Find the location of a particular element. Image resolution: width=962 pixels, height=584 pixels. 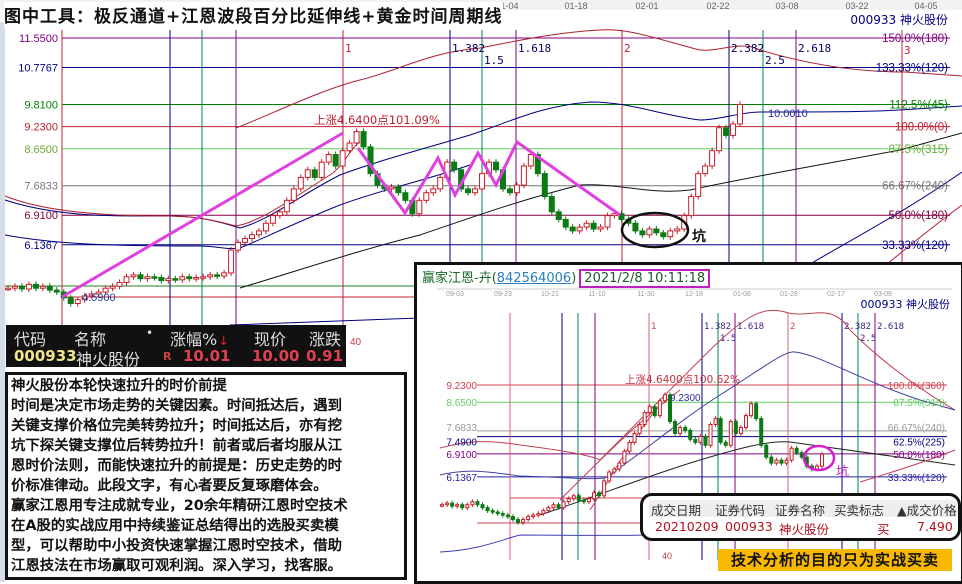

trade-table-row: 20210209 000933 神火股份 买 7.490 is located at coordinates (803, 528).